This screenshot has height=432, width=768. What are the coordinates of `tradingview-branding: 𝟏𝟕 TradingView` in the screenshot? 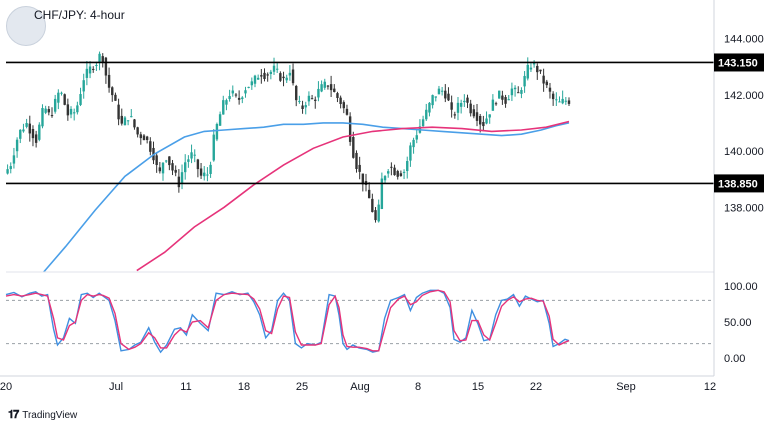 It's located at (42, 415).